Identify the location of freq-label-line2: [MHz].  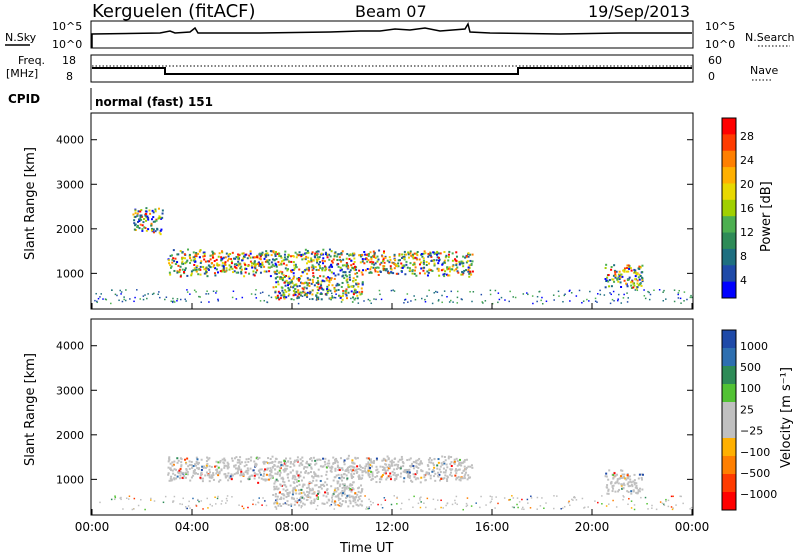
(22, 73).